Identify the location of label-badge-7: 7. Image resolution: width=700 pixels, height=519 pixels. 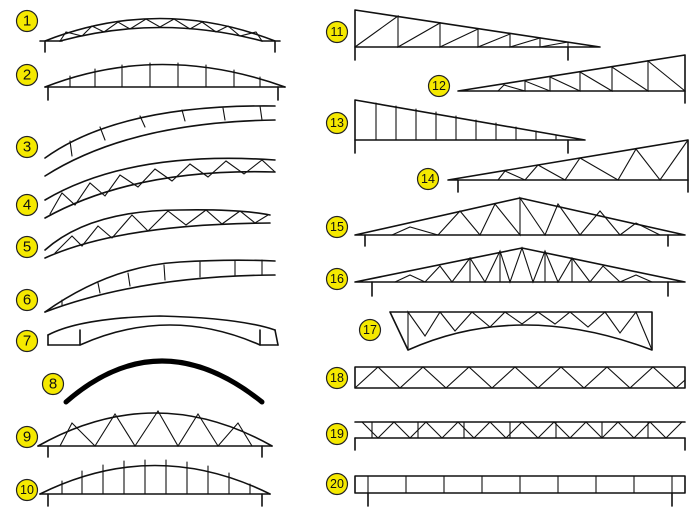
(27, 341).